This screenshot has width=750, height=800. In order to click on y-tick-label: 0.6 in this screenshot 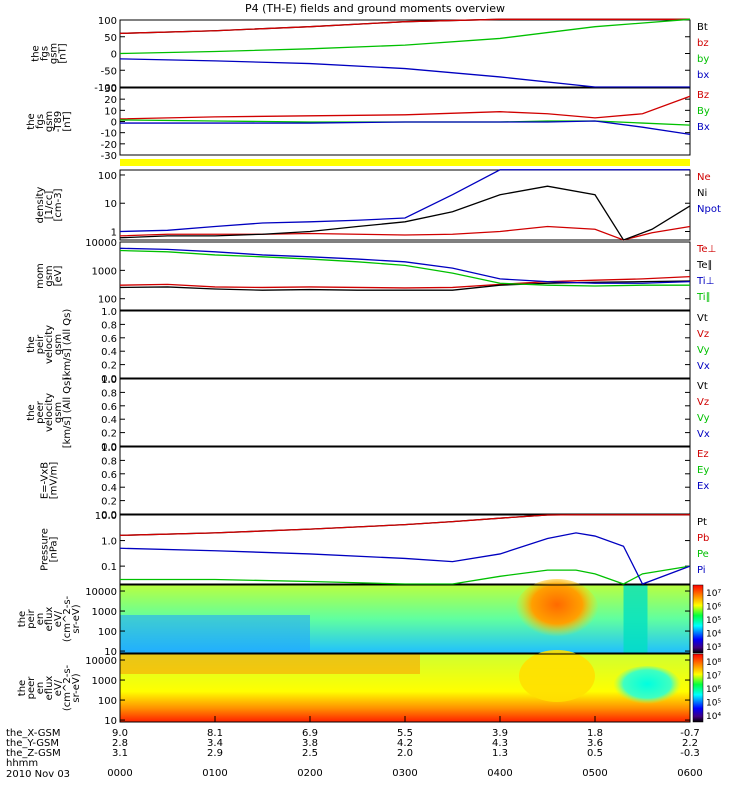, I will do `click(109, 339)`.